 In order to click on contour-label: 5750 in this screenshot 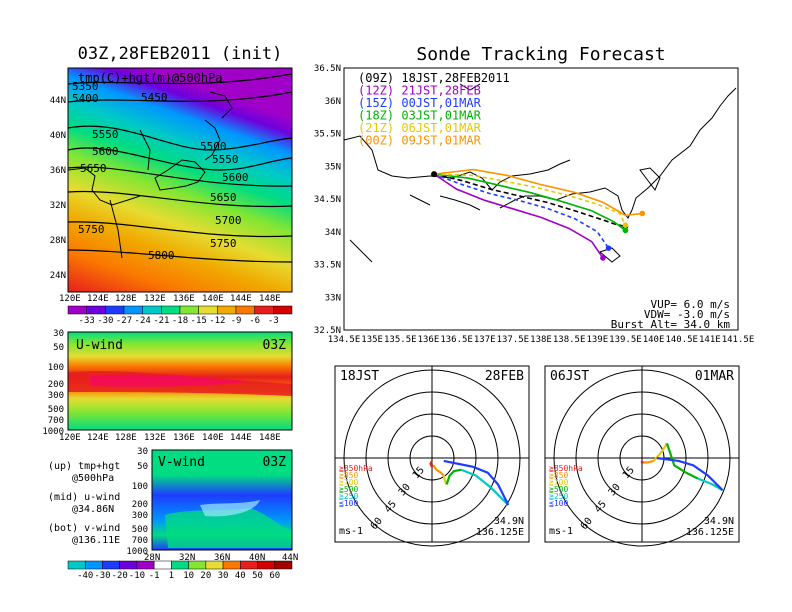, I will do `click(223, 243)`.